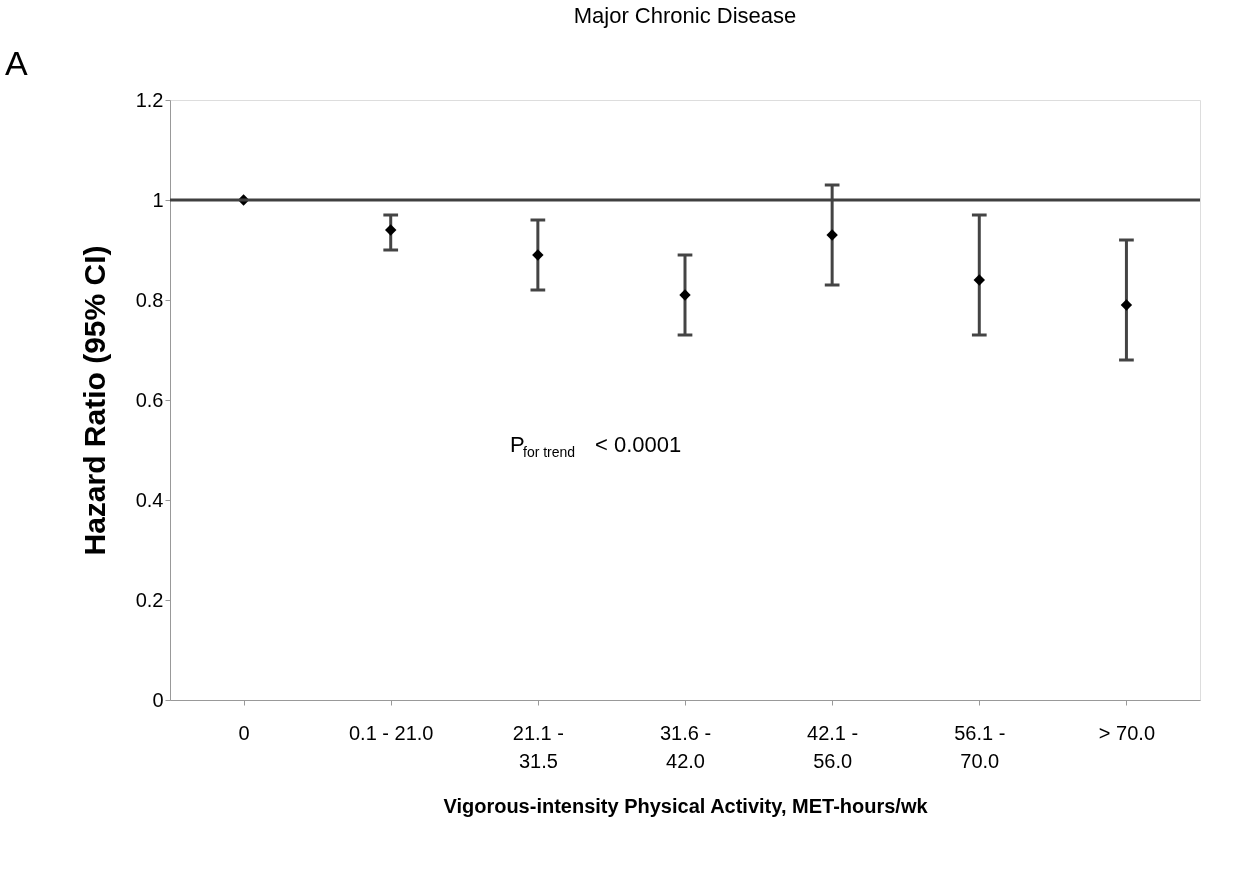  I want to click on x-axis-title: Vigorous-intensity Physical Activity, MET-hours/wk, so click(686, 805).